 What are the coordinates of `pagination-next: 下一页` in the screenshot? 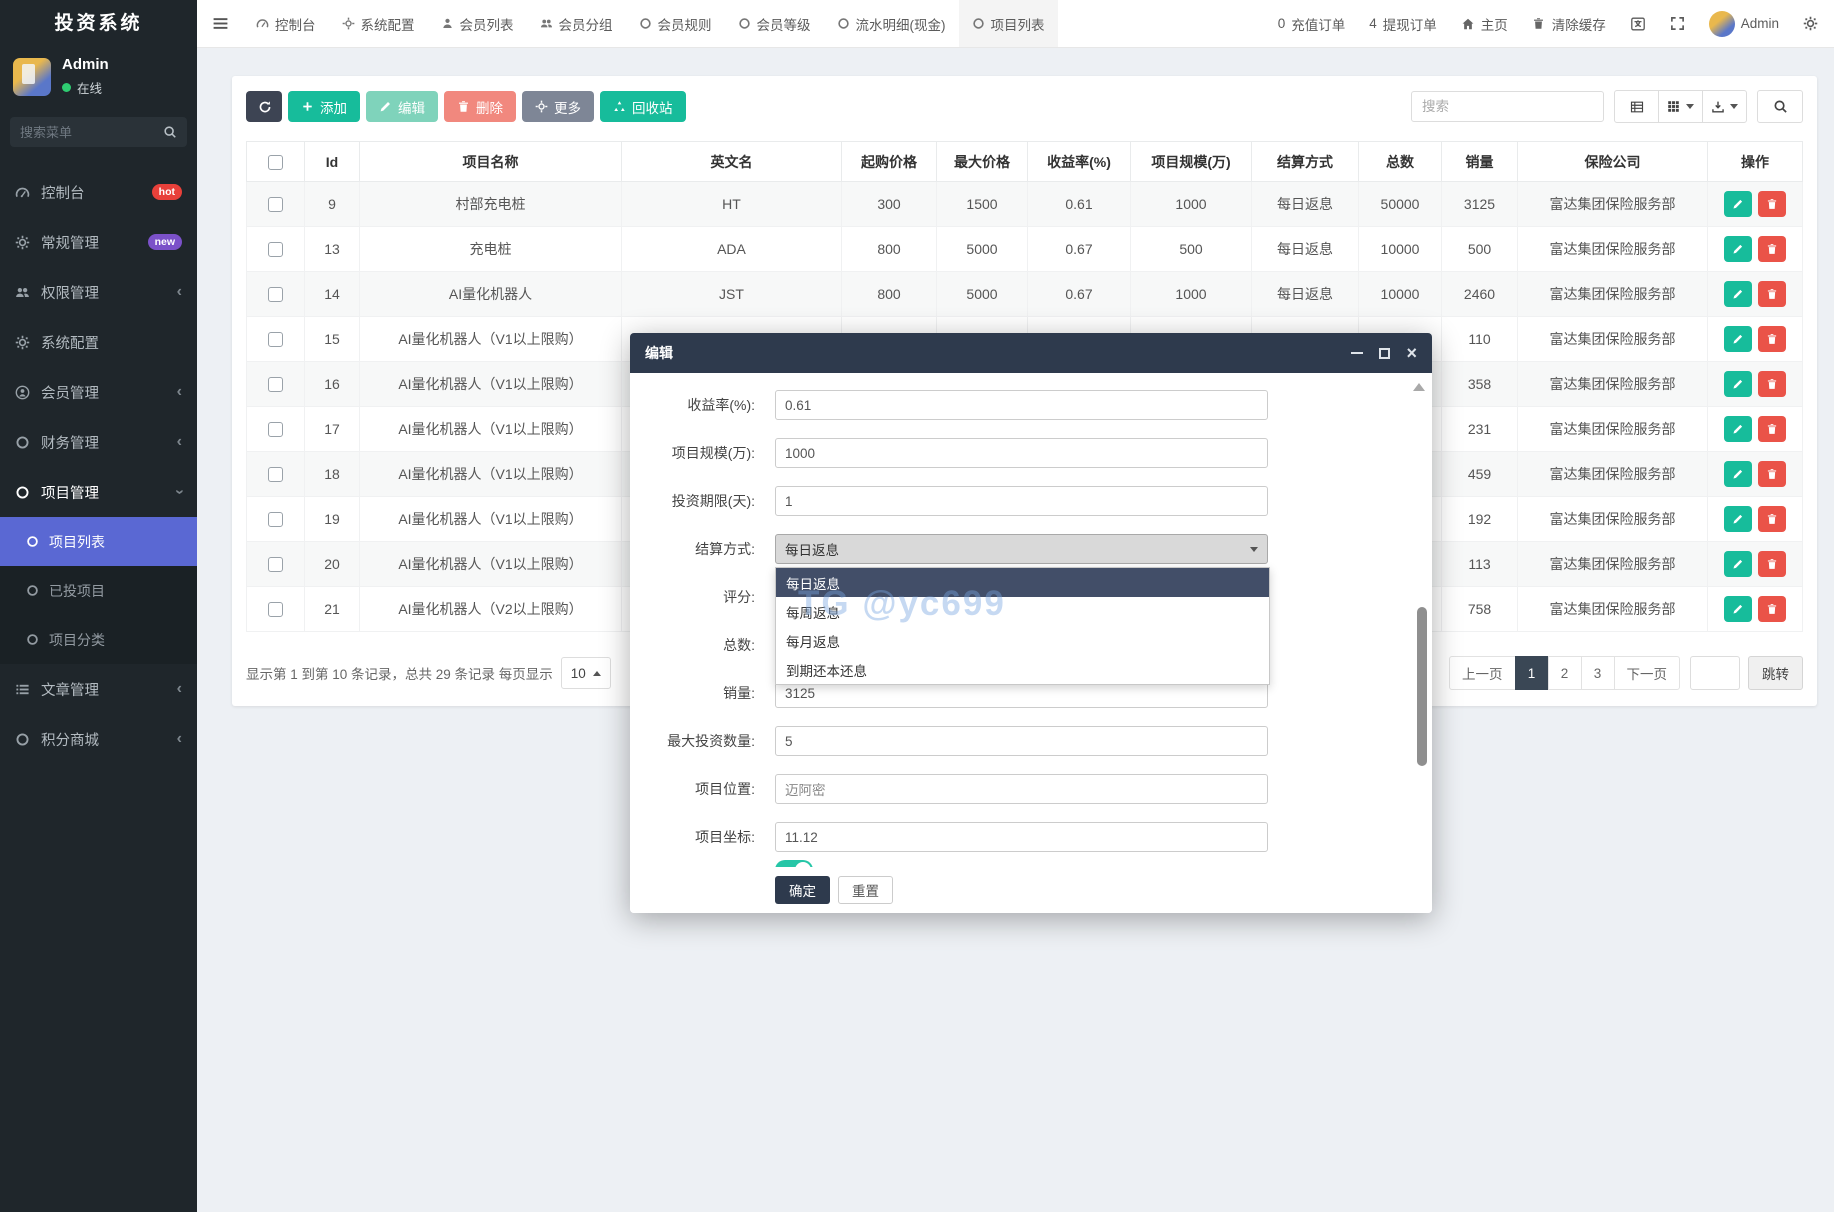 It's located at (1646, 673).